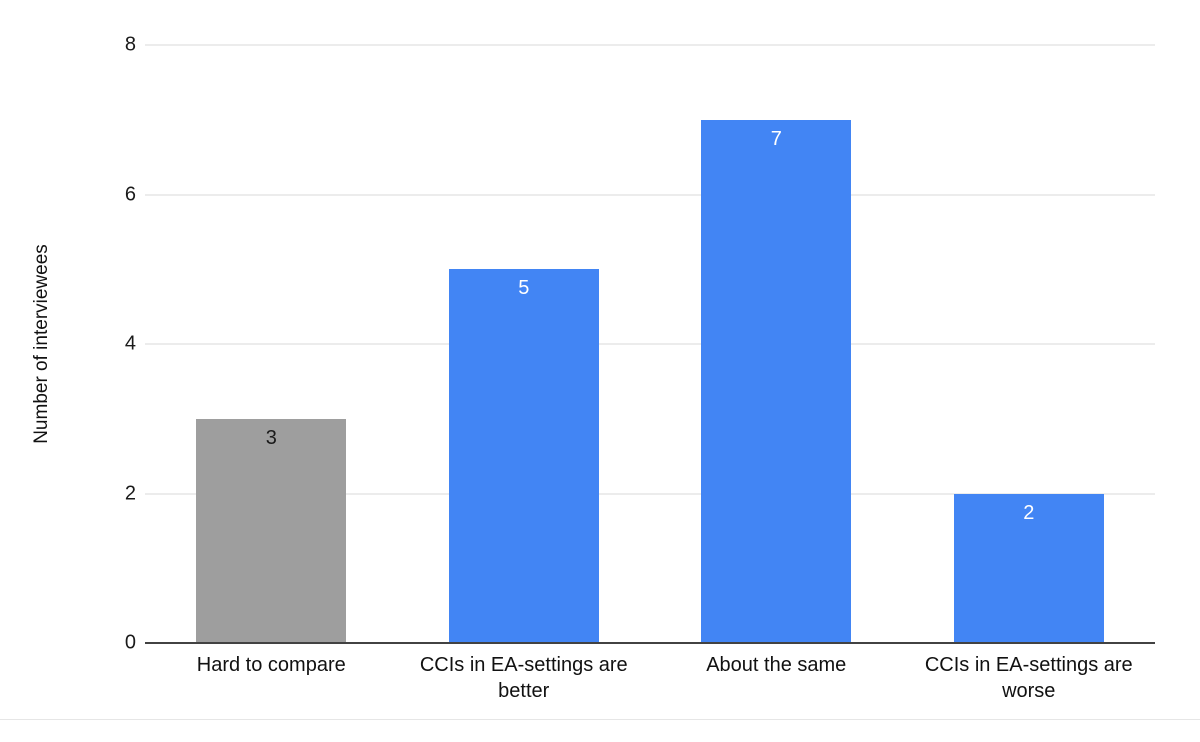 Image resolution: width=1200 pixels, height=742 pixels. What do you see at coordinates (776, 665) in the screenshot?
I see `x-category-label: About the same` at bounding box center [776, 665].